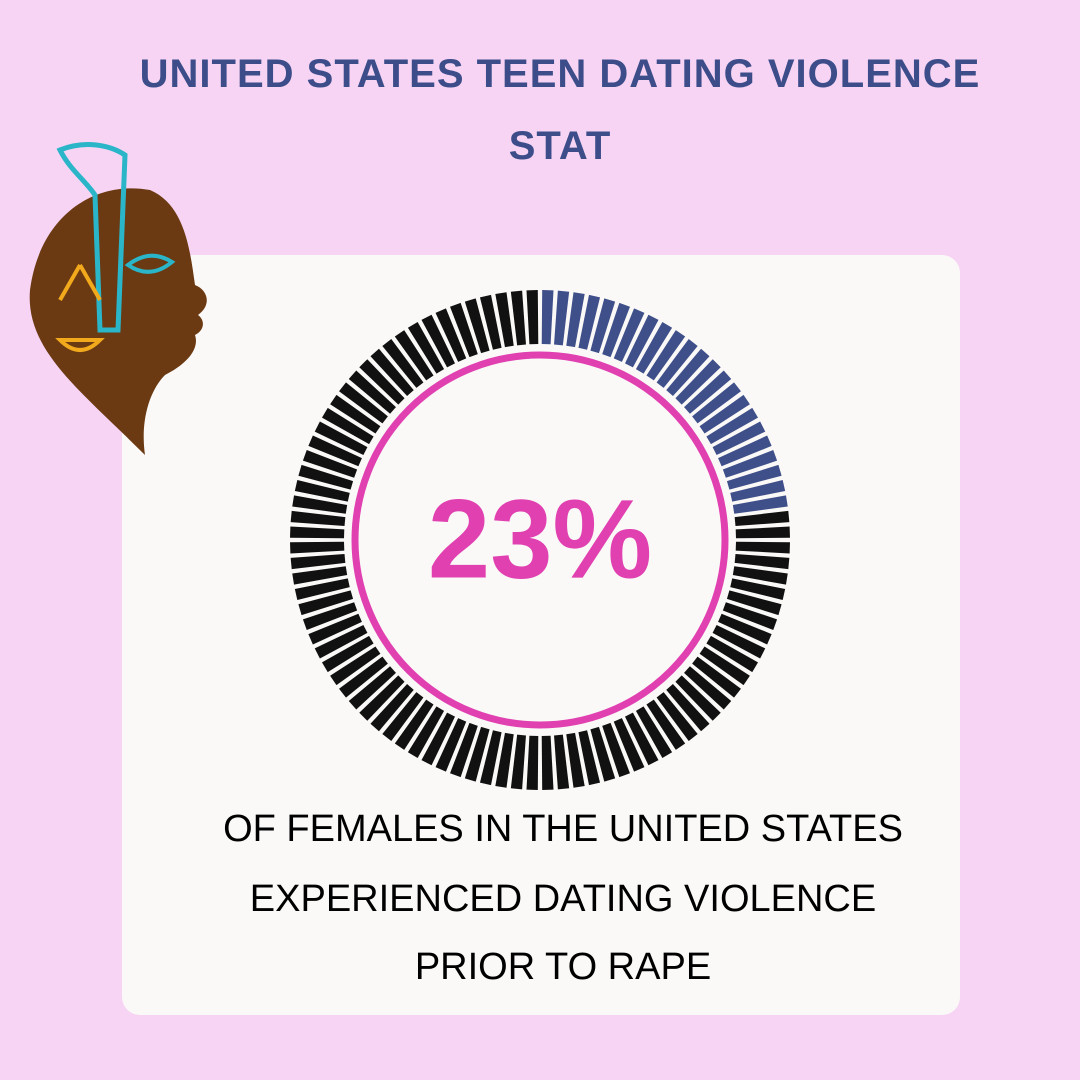 This screenshot has height=1080, width=1080. I want to click on inner-ring, so click(540, 540).